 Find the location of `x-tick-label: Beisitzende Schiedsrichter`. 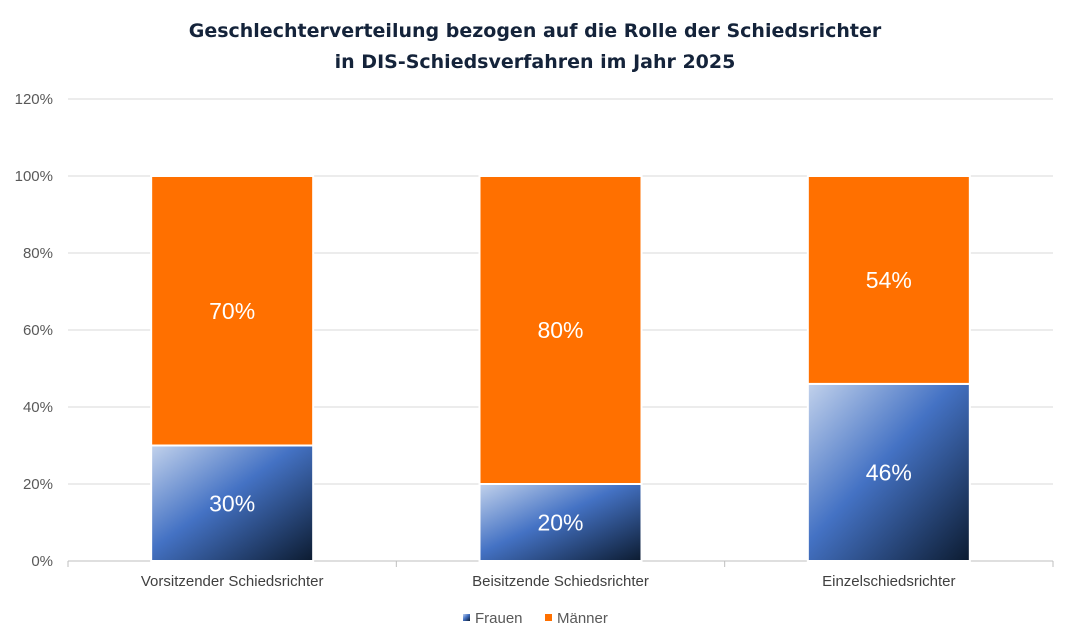

x-tick-label: Beisitzende Schiedsrichter is located at coordinates (560, 581).